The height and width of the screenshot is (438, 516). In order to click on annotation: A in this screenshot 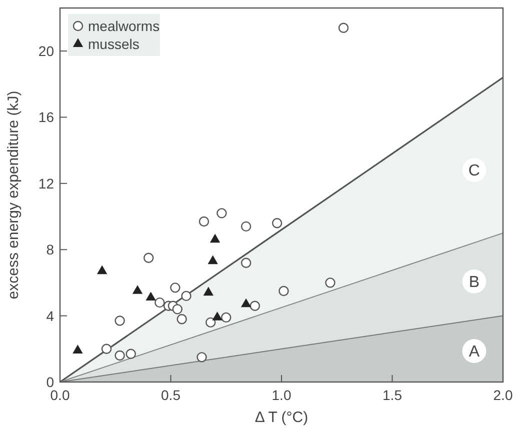, I will do `click(474, 352)`.